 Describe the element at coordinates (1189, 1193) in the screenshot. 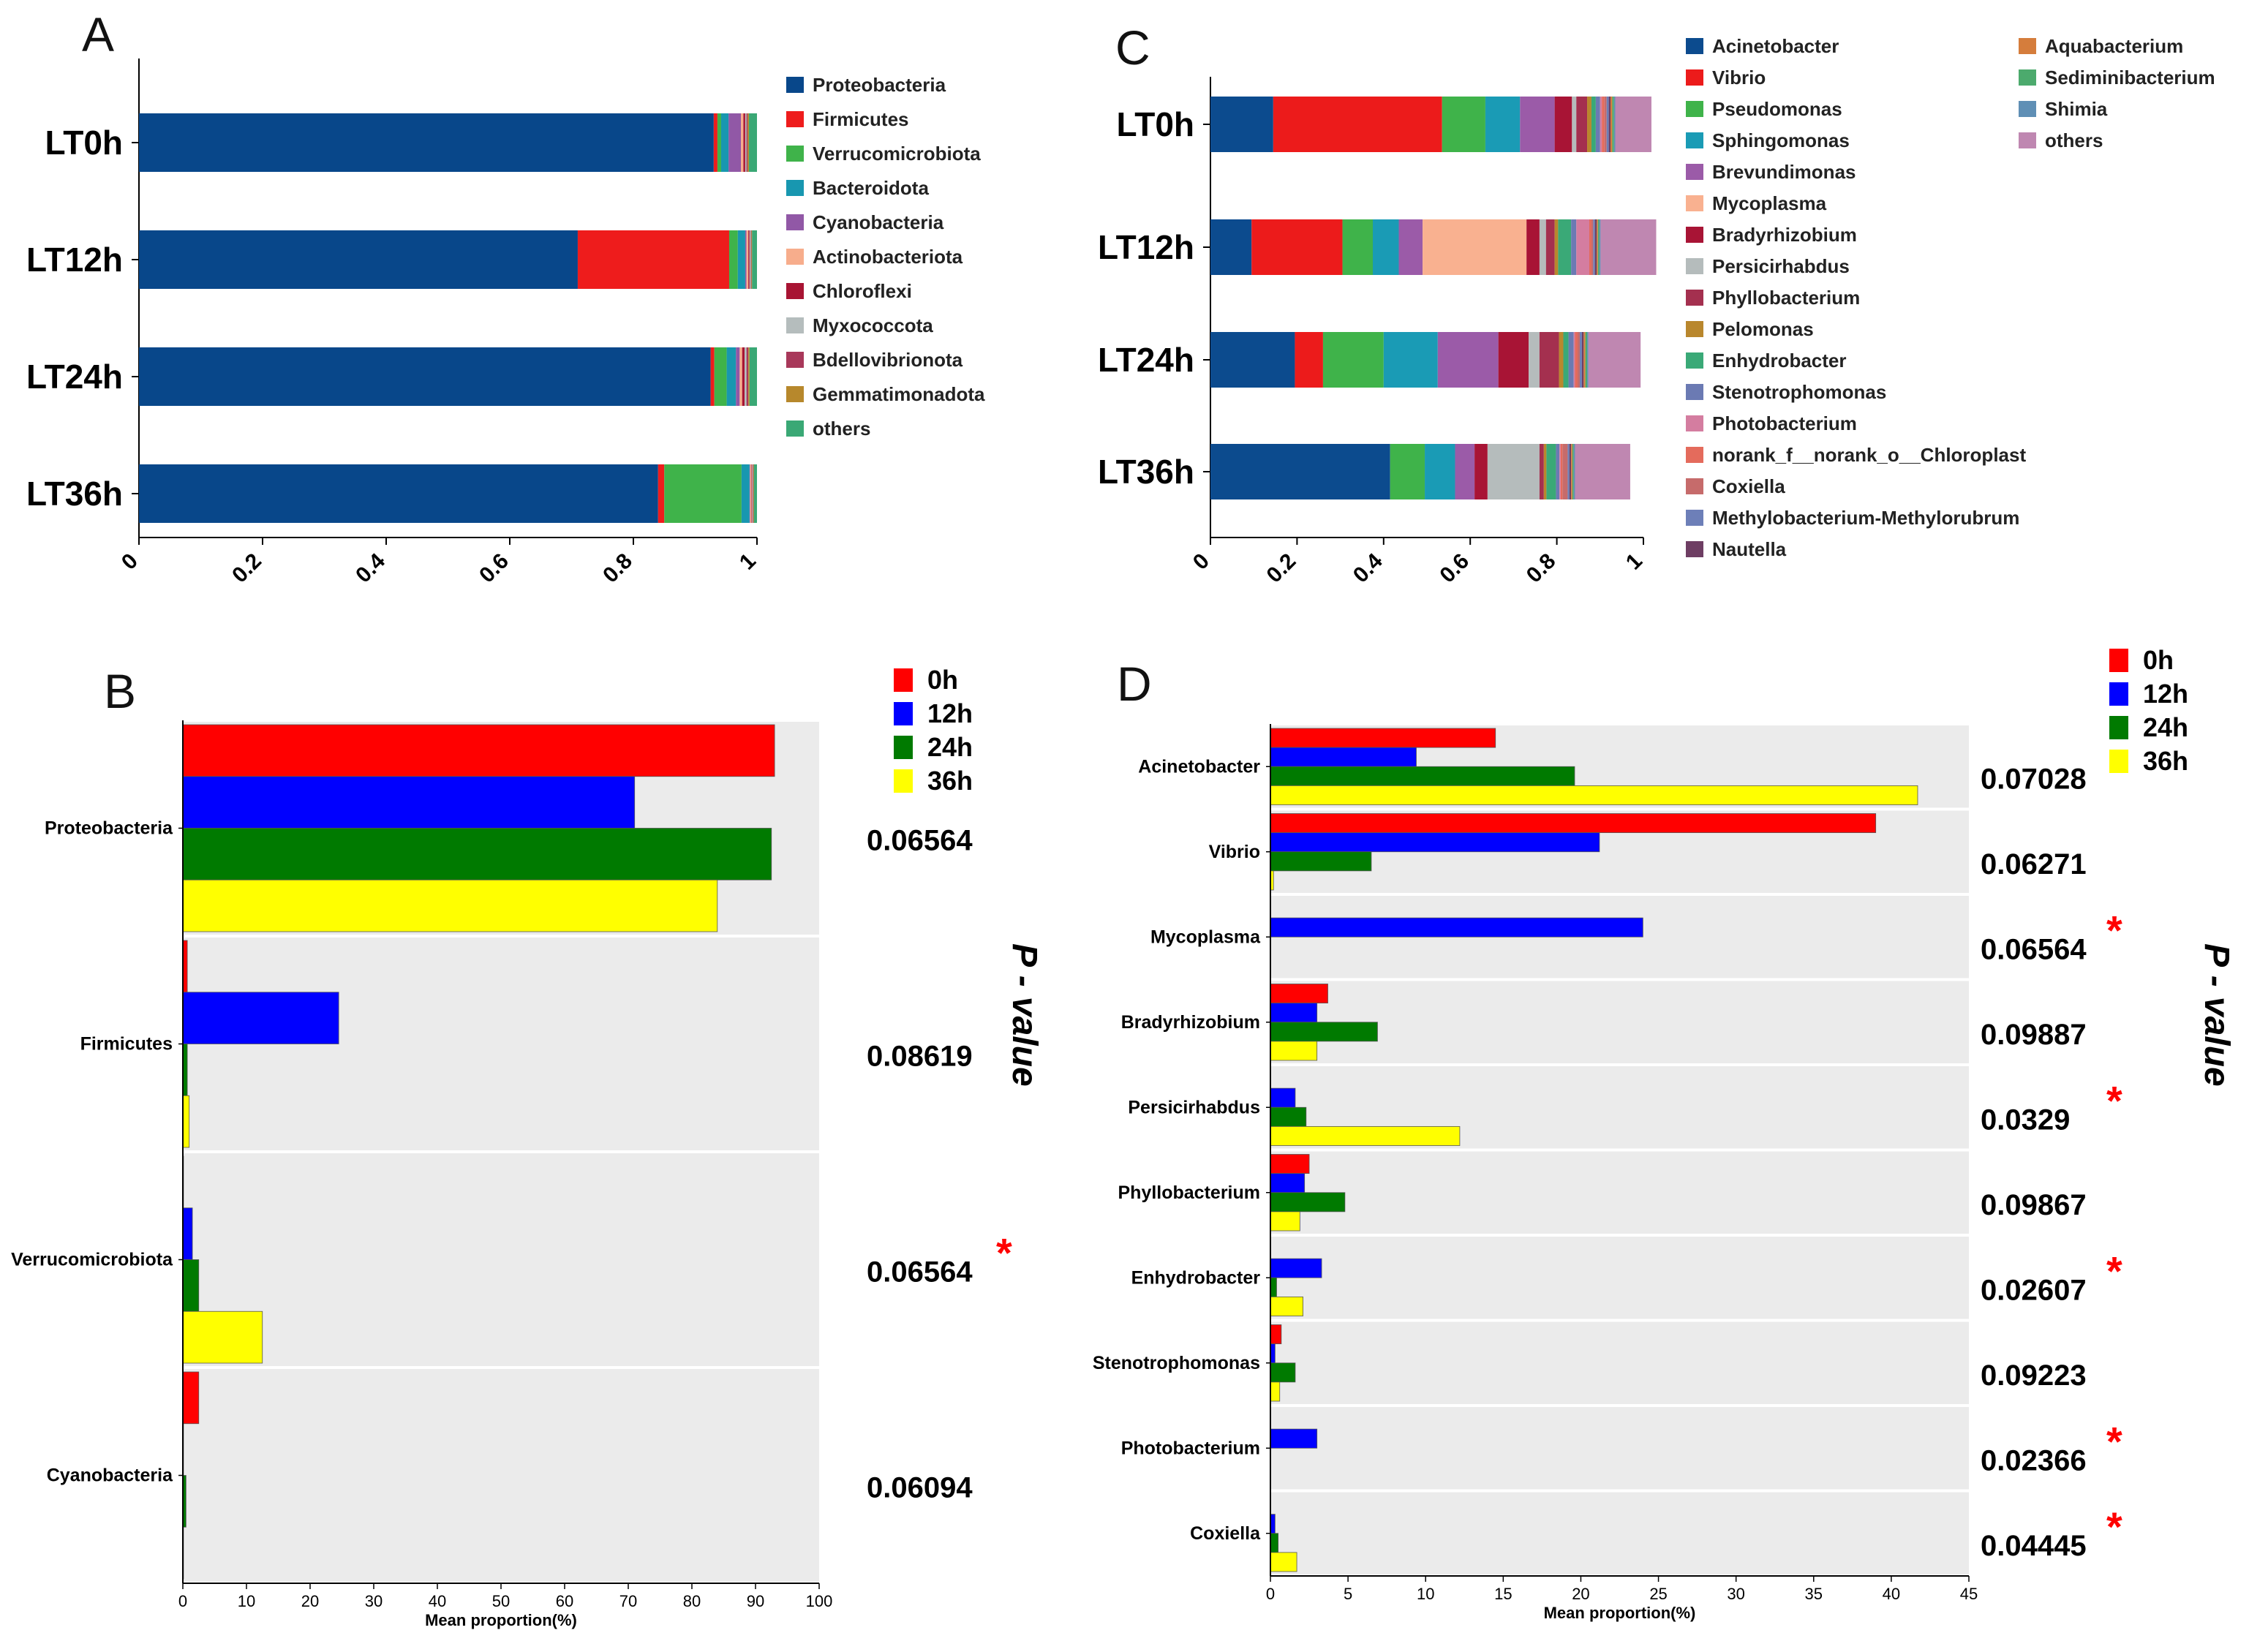

I see `category-label-phyllobacterium: Phyllobacterium` at that location.